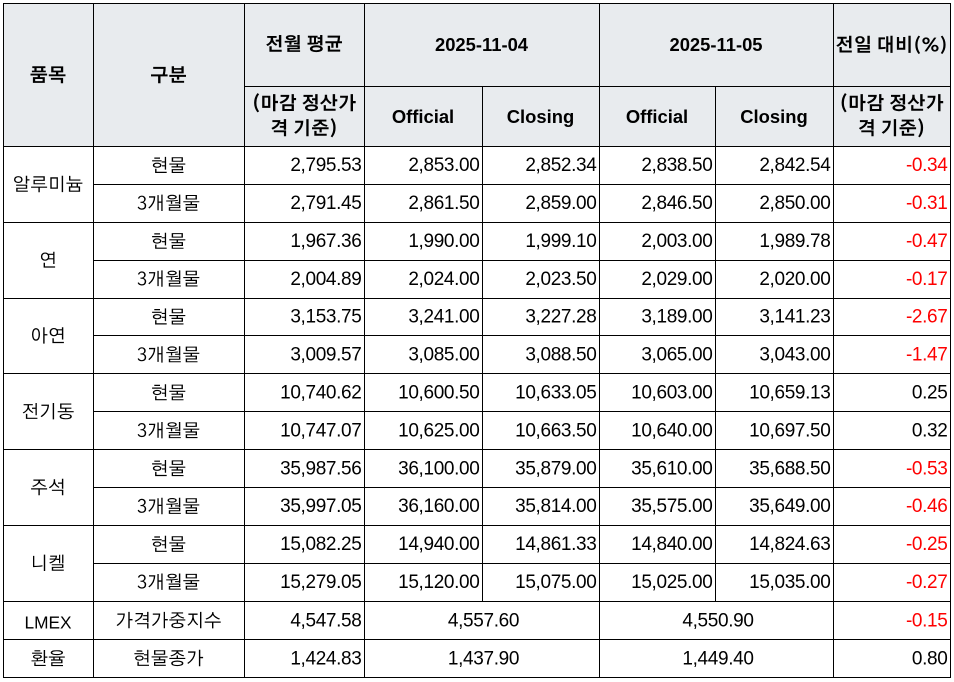 The height and width of the screenshot is (682, 954). I want to click on svg-text: 1,437.90, so click(483, 659).